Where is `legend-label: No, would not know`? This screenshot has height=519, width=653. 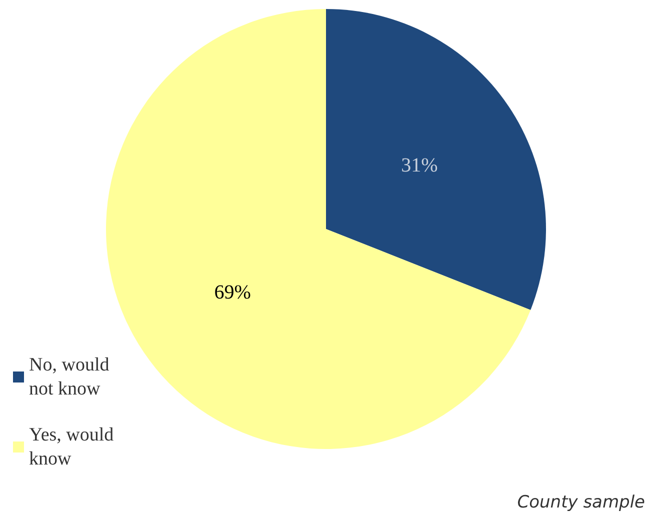
legend-label: No, would not know is located at coordinates (71, 377).